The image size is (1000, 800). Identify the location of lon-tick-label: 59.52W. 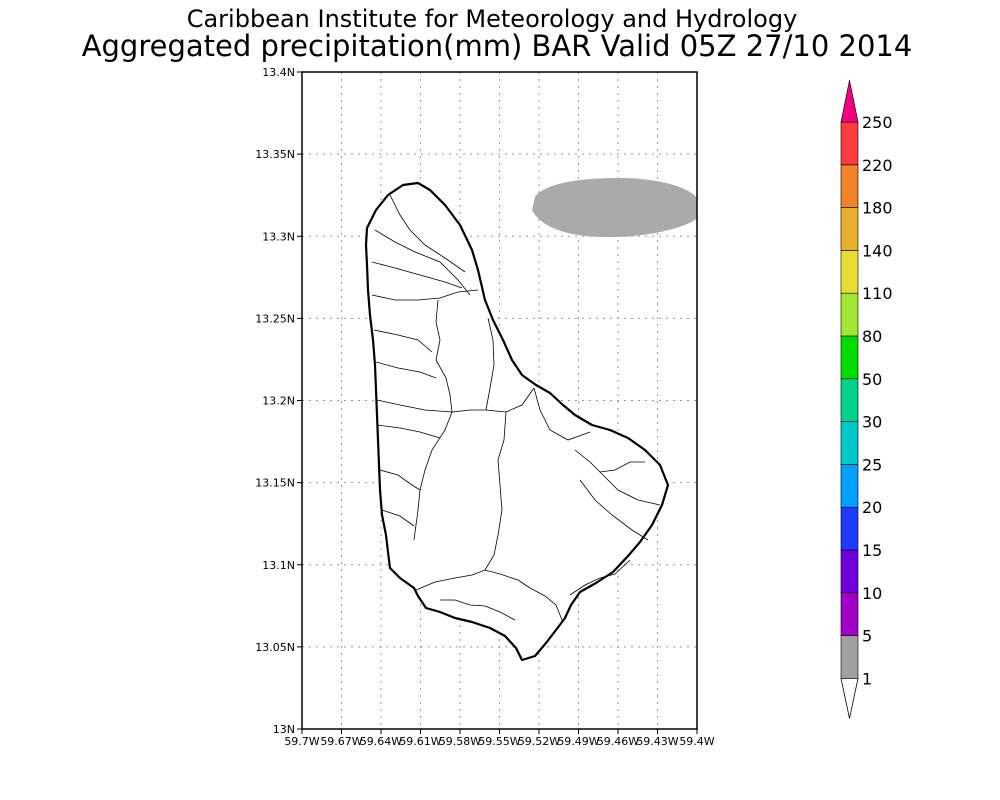
(539, 741).